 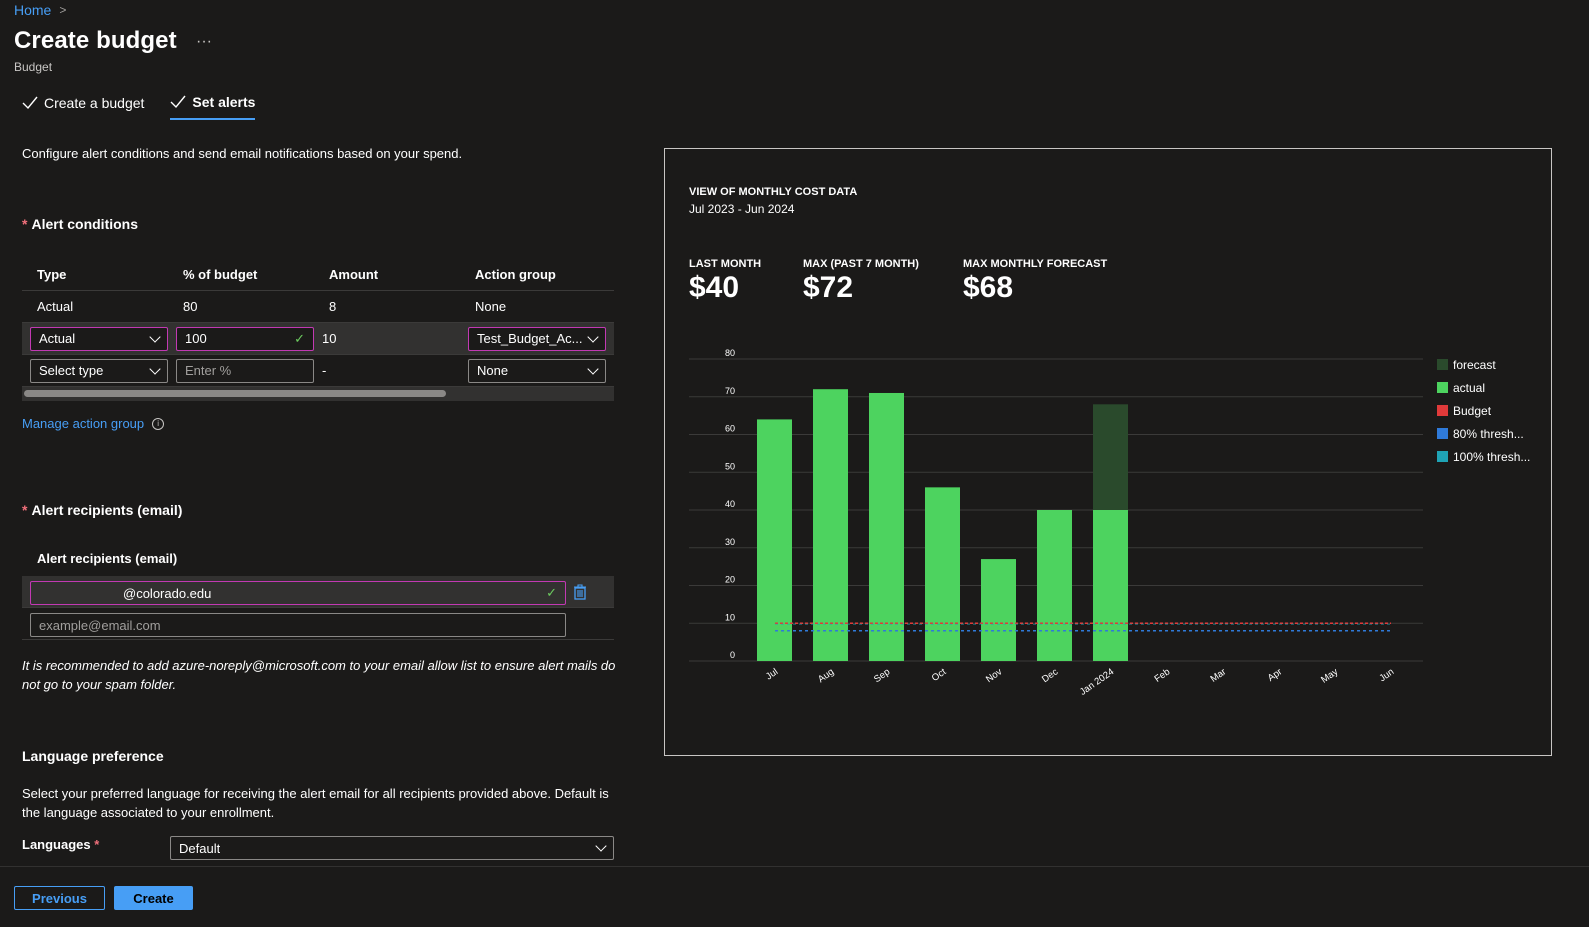 I want to click on email-row: example@email.com, so click(x=318, y=624).